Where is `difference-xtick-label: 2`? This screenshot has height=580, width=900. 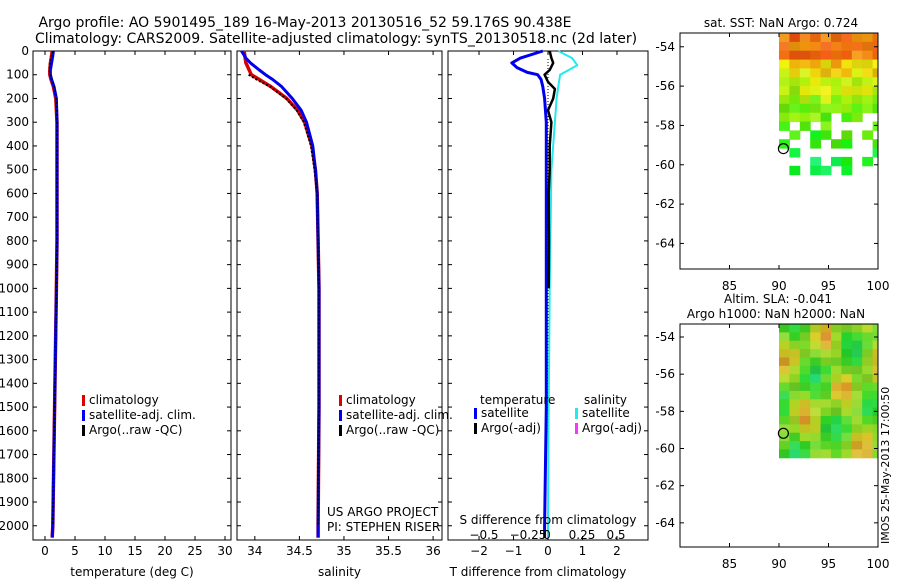
difference-xtick-label: 2 is located at coordinates (617, 551).